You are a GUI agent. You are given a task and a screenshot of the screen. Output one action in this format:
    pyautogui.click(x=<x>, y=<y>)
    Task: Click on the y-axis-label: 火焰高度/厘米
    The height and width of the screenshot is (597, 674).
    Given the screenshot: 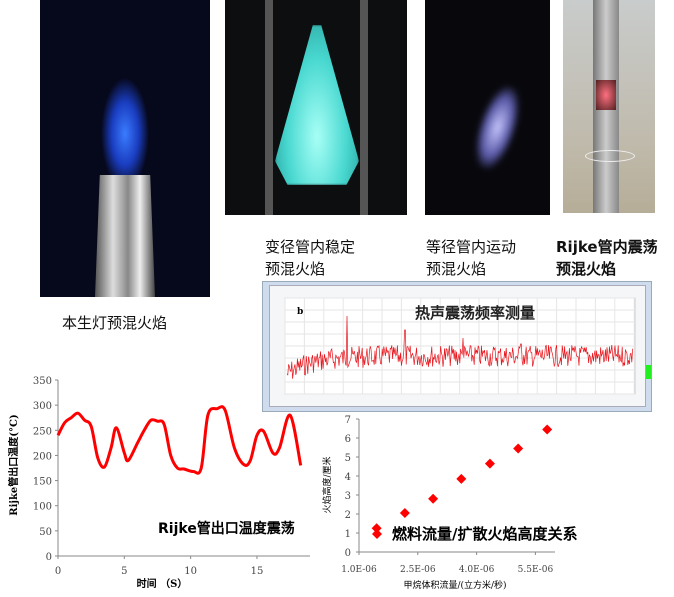 What is the action you would take?
    pyautogui.click(x=327, y=484)
    